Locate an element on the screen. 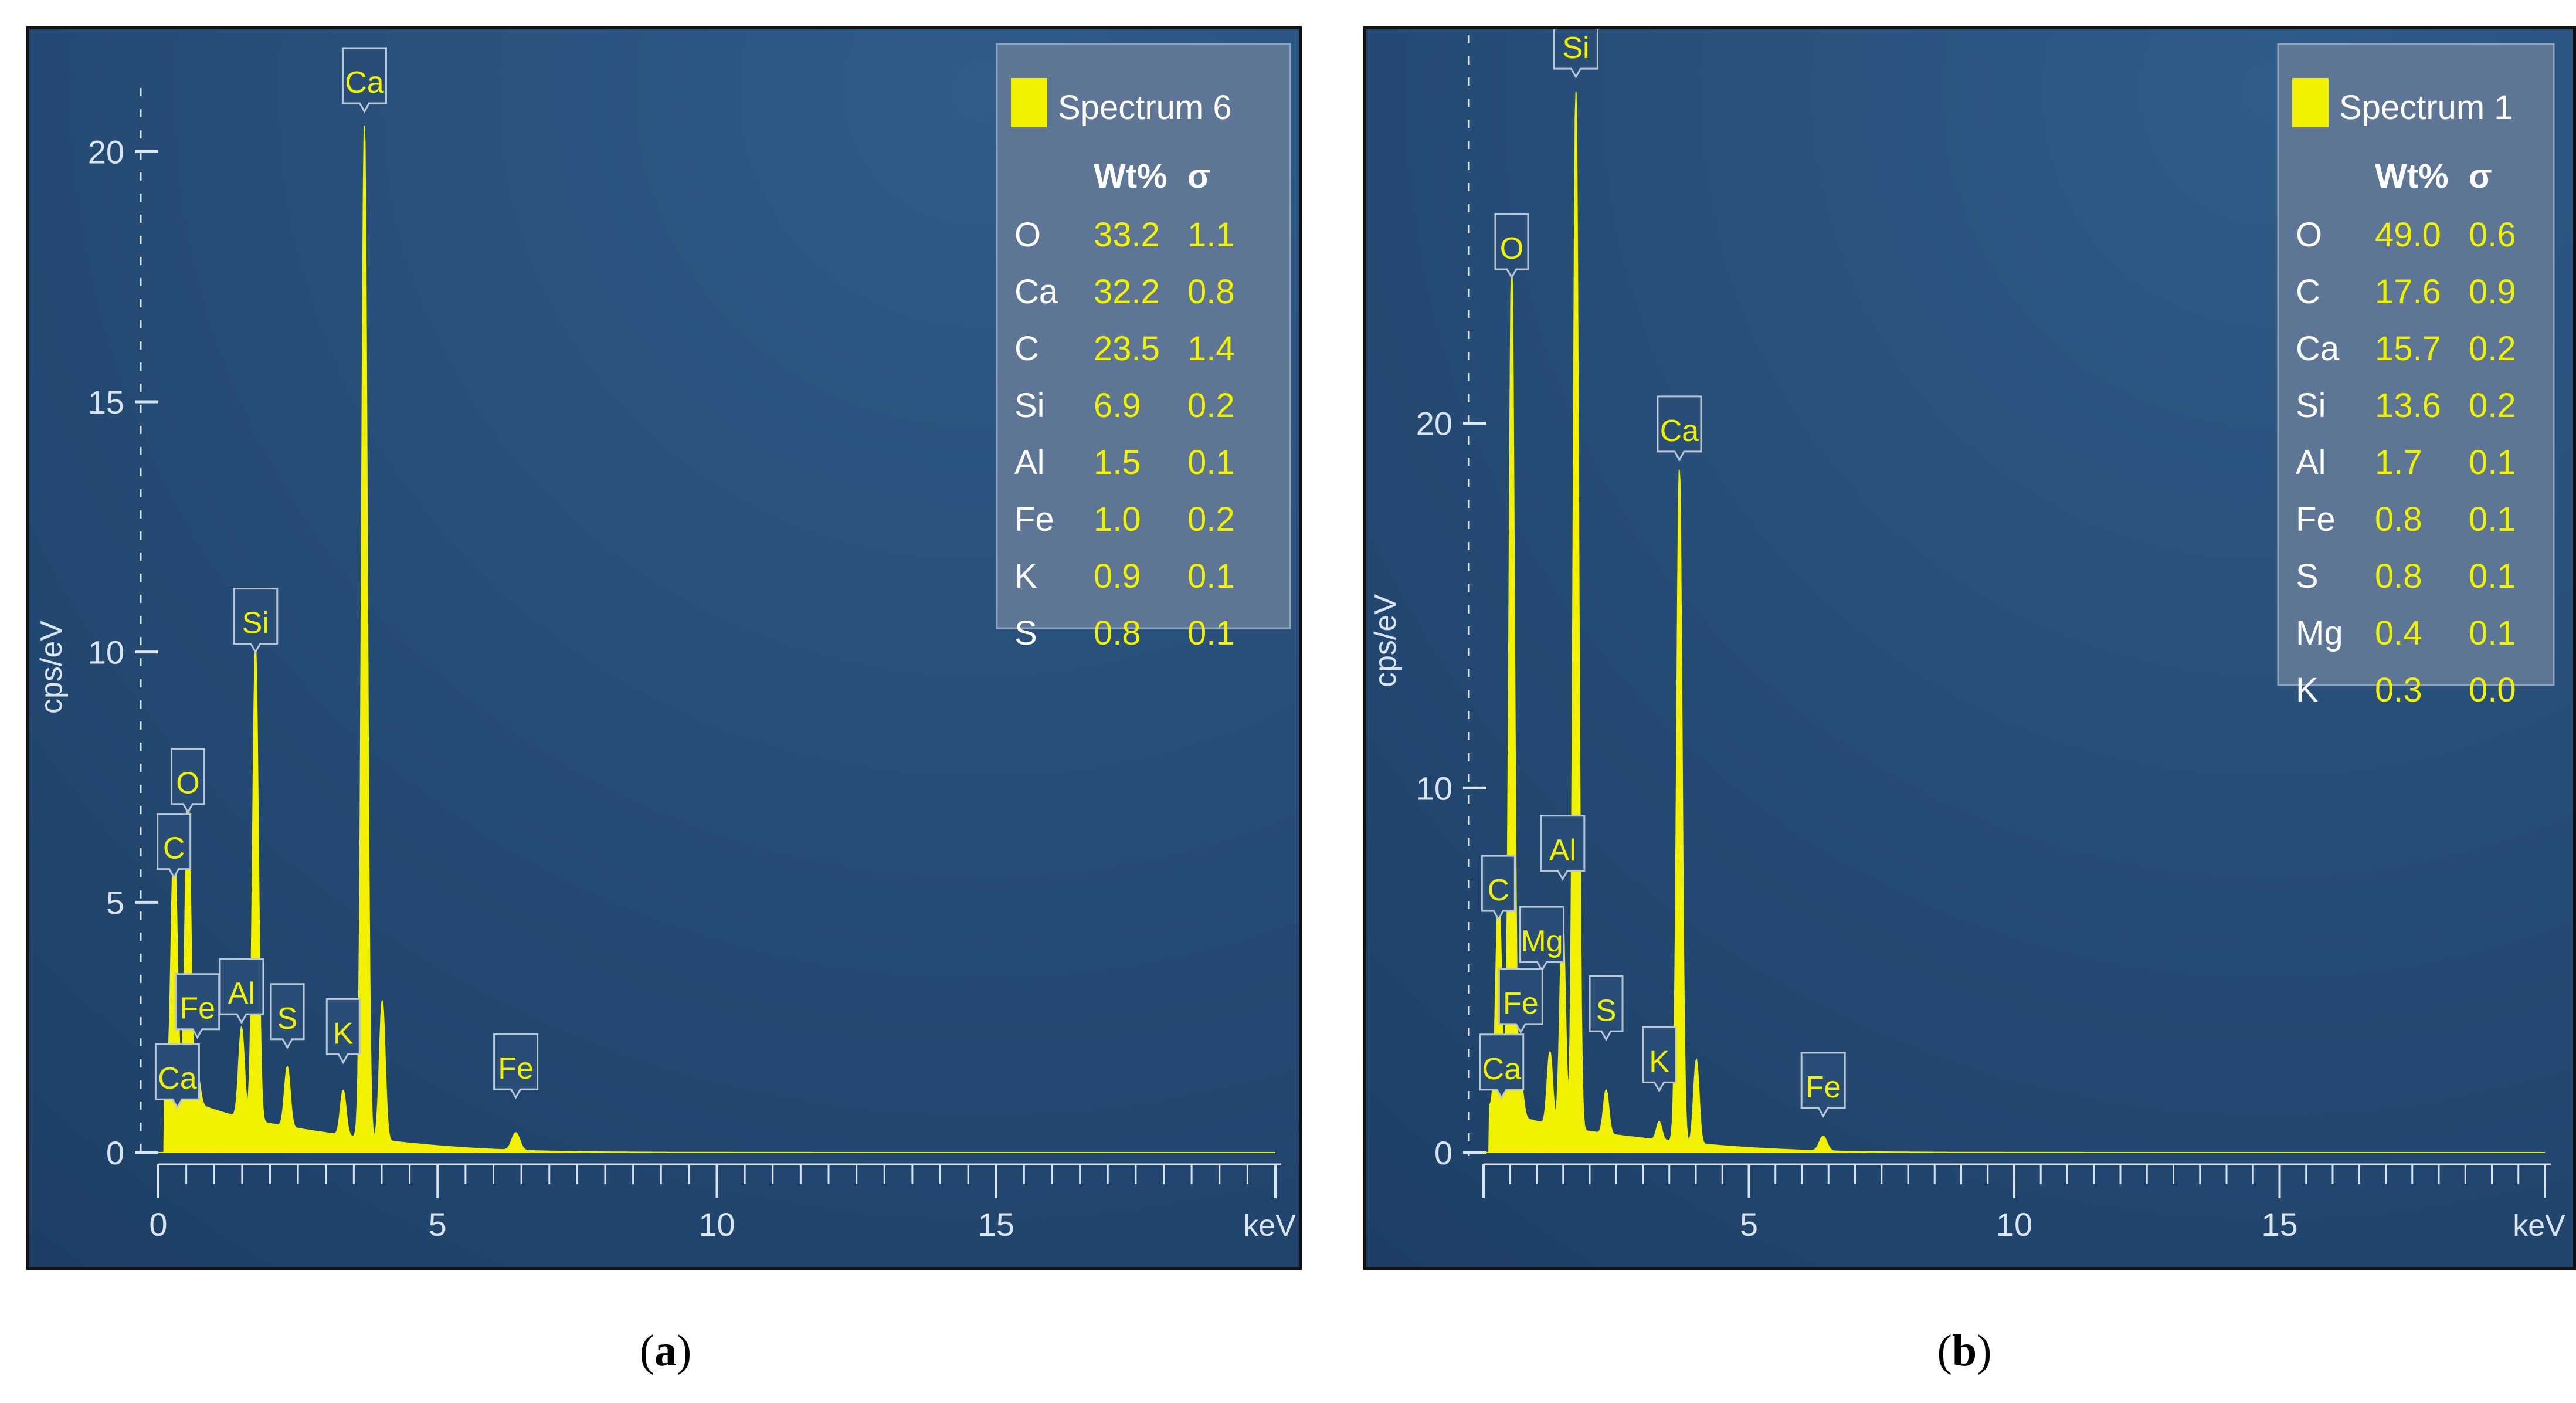 The width and height of the screenshot is (2576, 1403). legend-wt-value: 15.7 is located at coordinates (2408, 349).